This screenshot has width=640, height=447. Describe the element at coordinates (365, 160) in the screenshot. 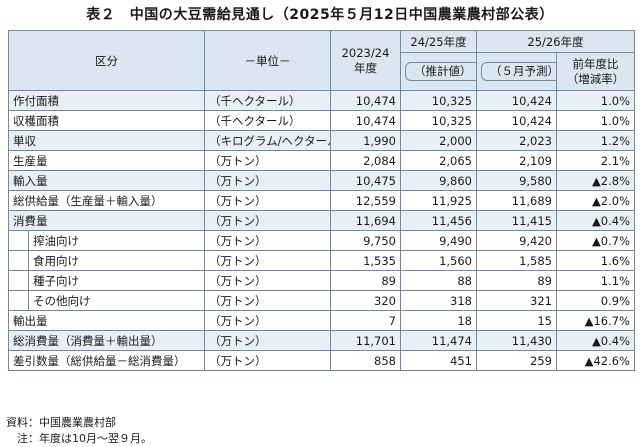

I see `row-value-2023: 2,084` at that location.